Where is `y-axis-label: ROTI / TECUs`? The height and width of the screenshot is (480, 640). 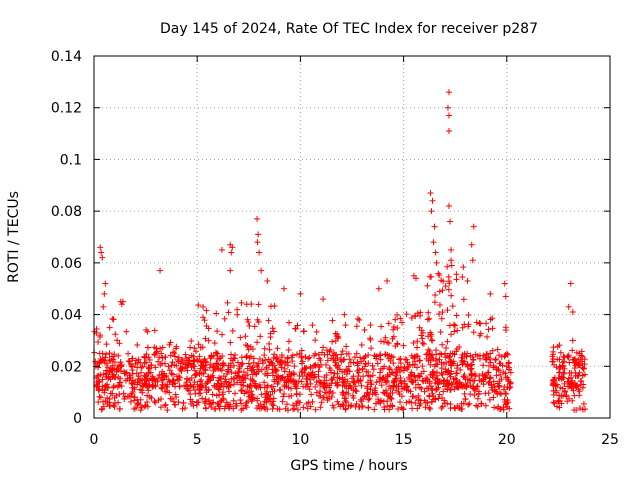 y-axis-label: ROTI / TECUs is located at coordinates (14, 237).